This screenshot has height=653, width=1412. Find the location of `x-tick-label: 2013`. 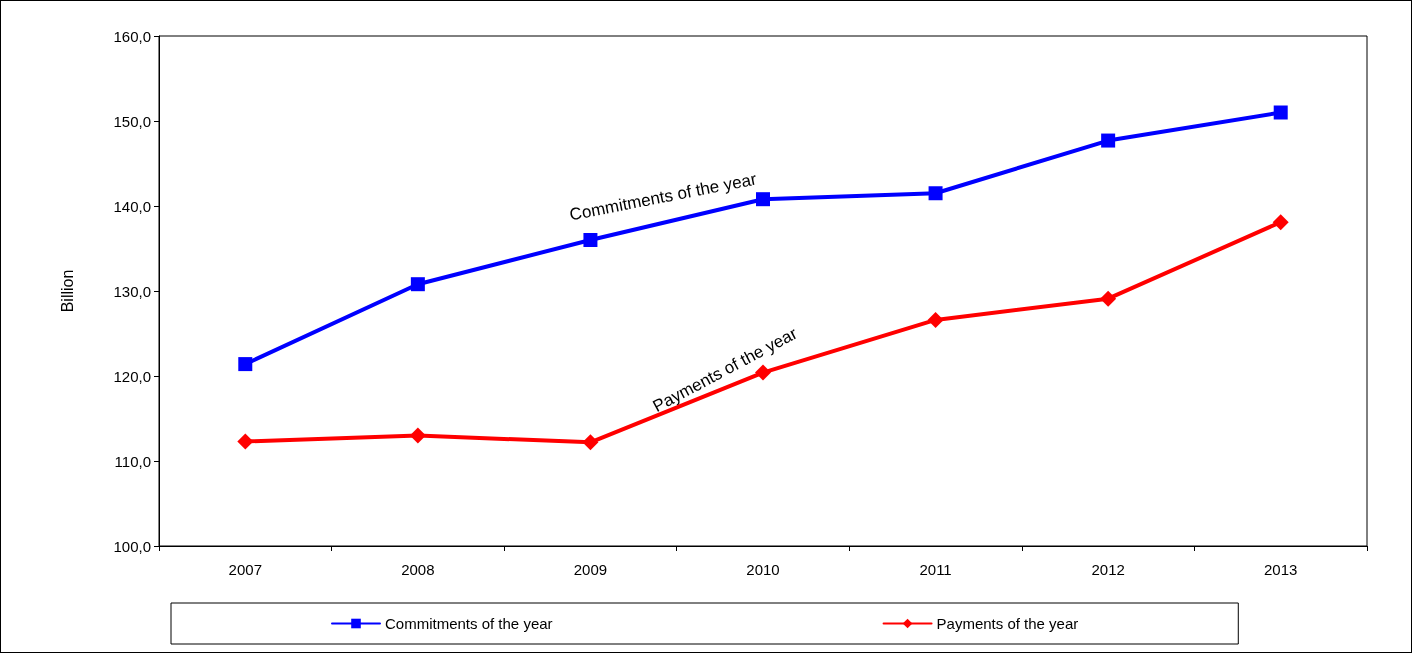

x-tick-label: 2013 is located at coordinates (1281, 569).